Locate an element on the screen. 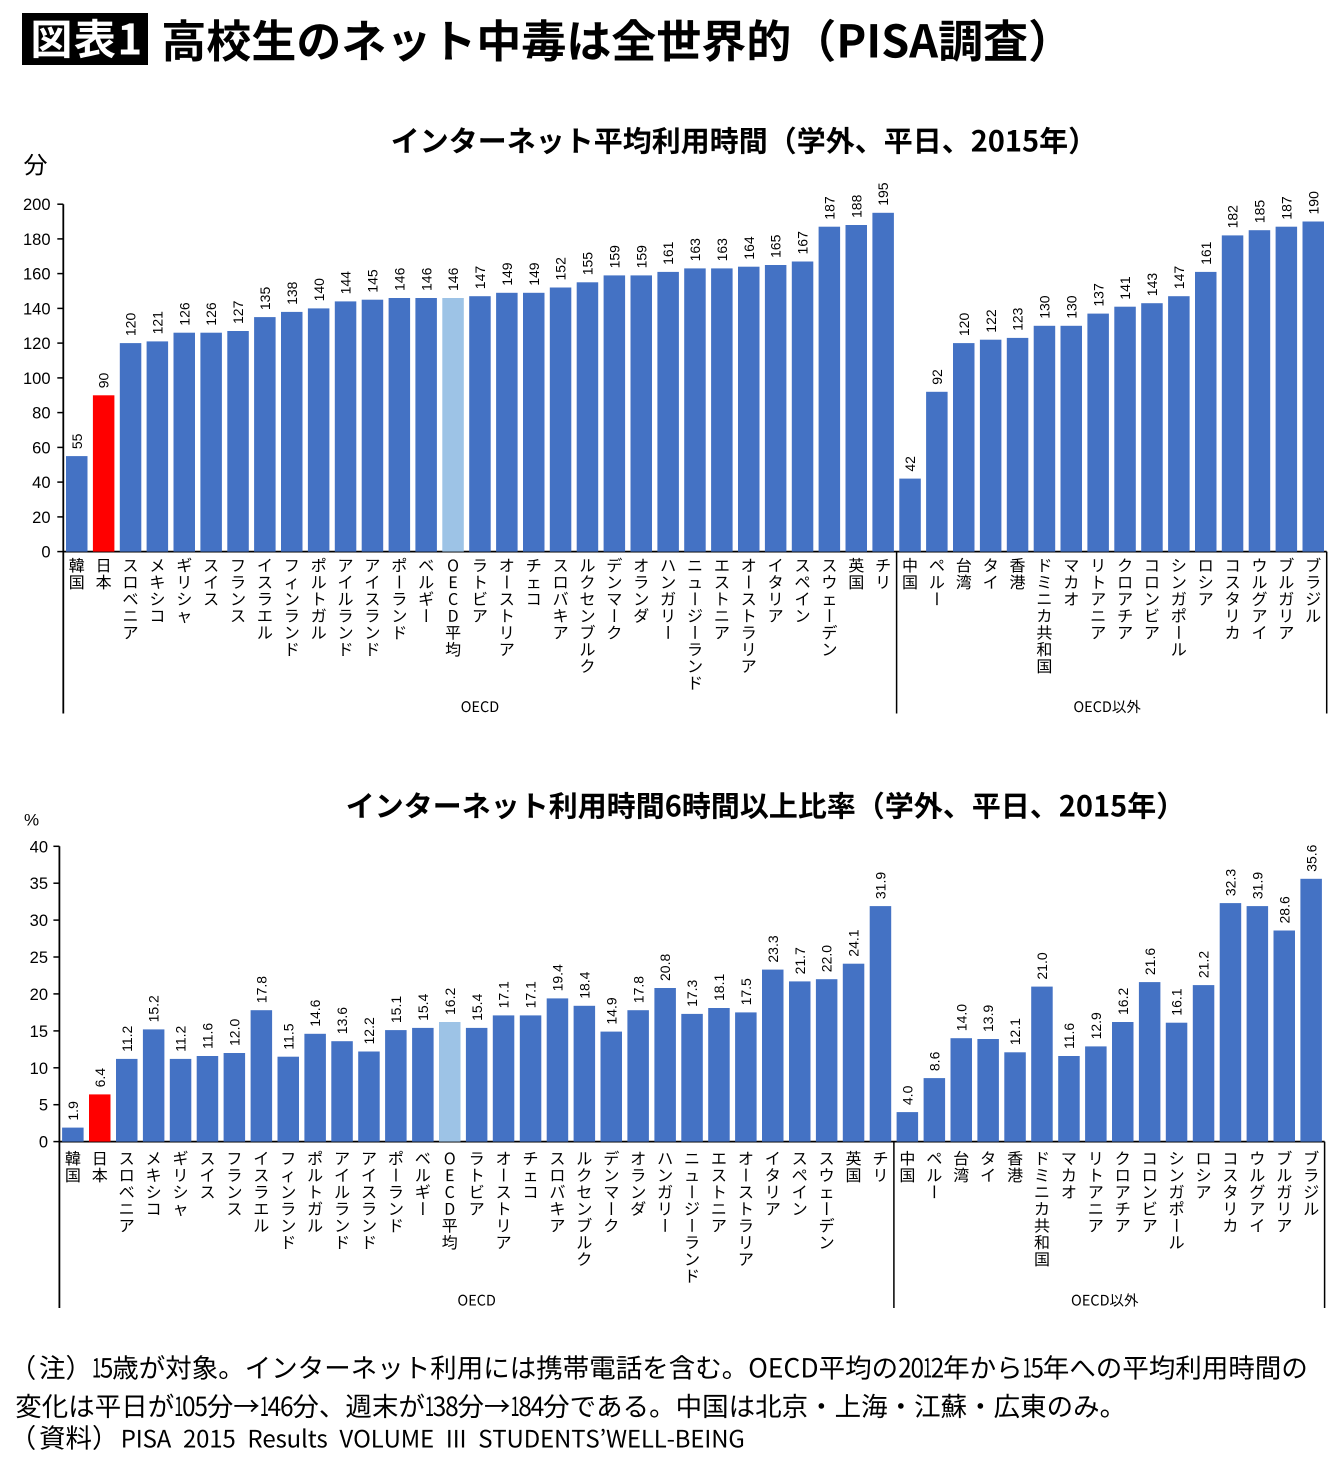 Image resolution: width=1340 pixels, height=1466 pixels. svg-text: 155 is located at coordinates (588, 264).